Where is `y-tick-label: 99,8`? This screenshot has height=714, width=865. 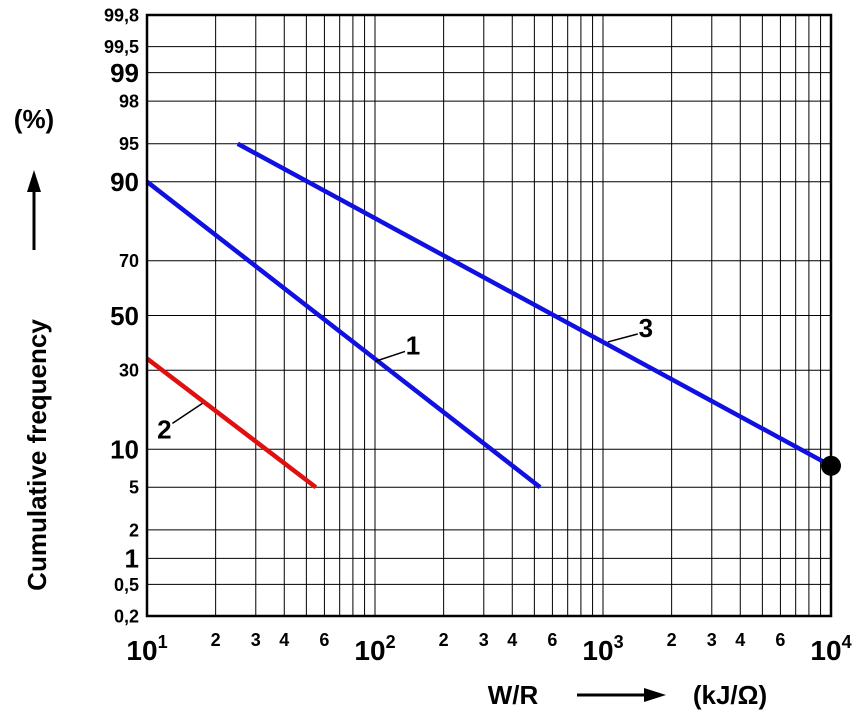 y-tick-label: 99,8 is located at coordinates (121, 15).